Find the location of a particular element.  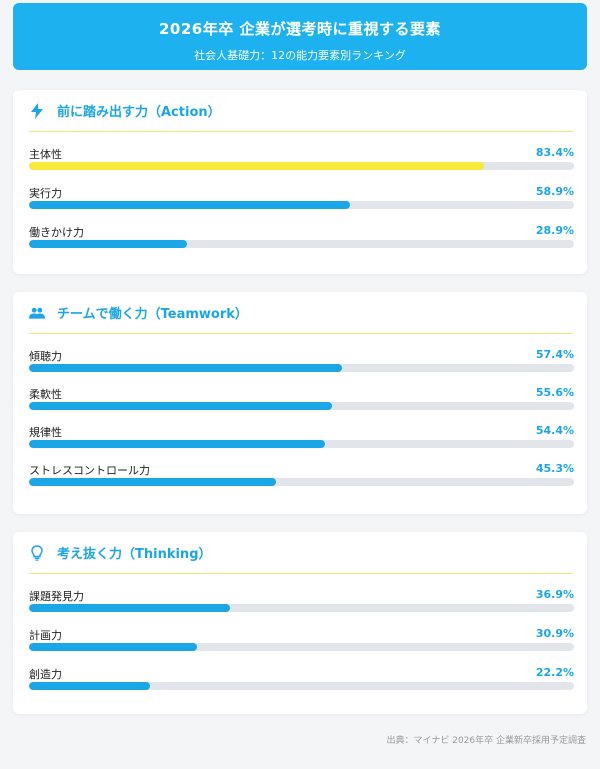

lightbulb-icon is located at coordinates (37, 552).